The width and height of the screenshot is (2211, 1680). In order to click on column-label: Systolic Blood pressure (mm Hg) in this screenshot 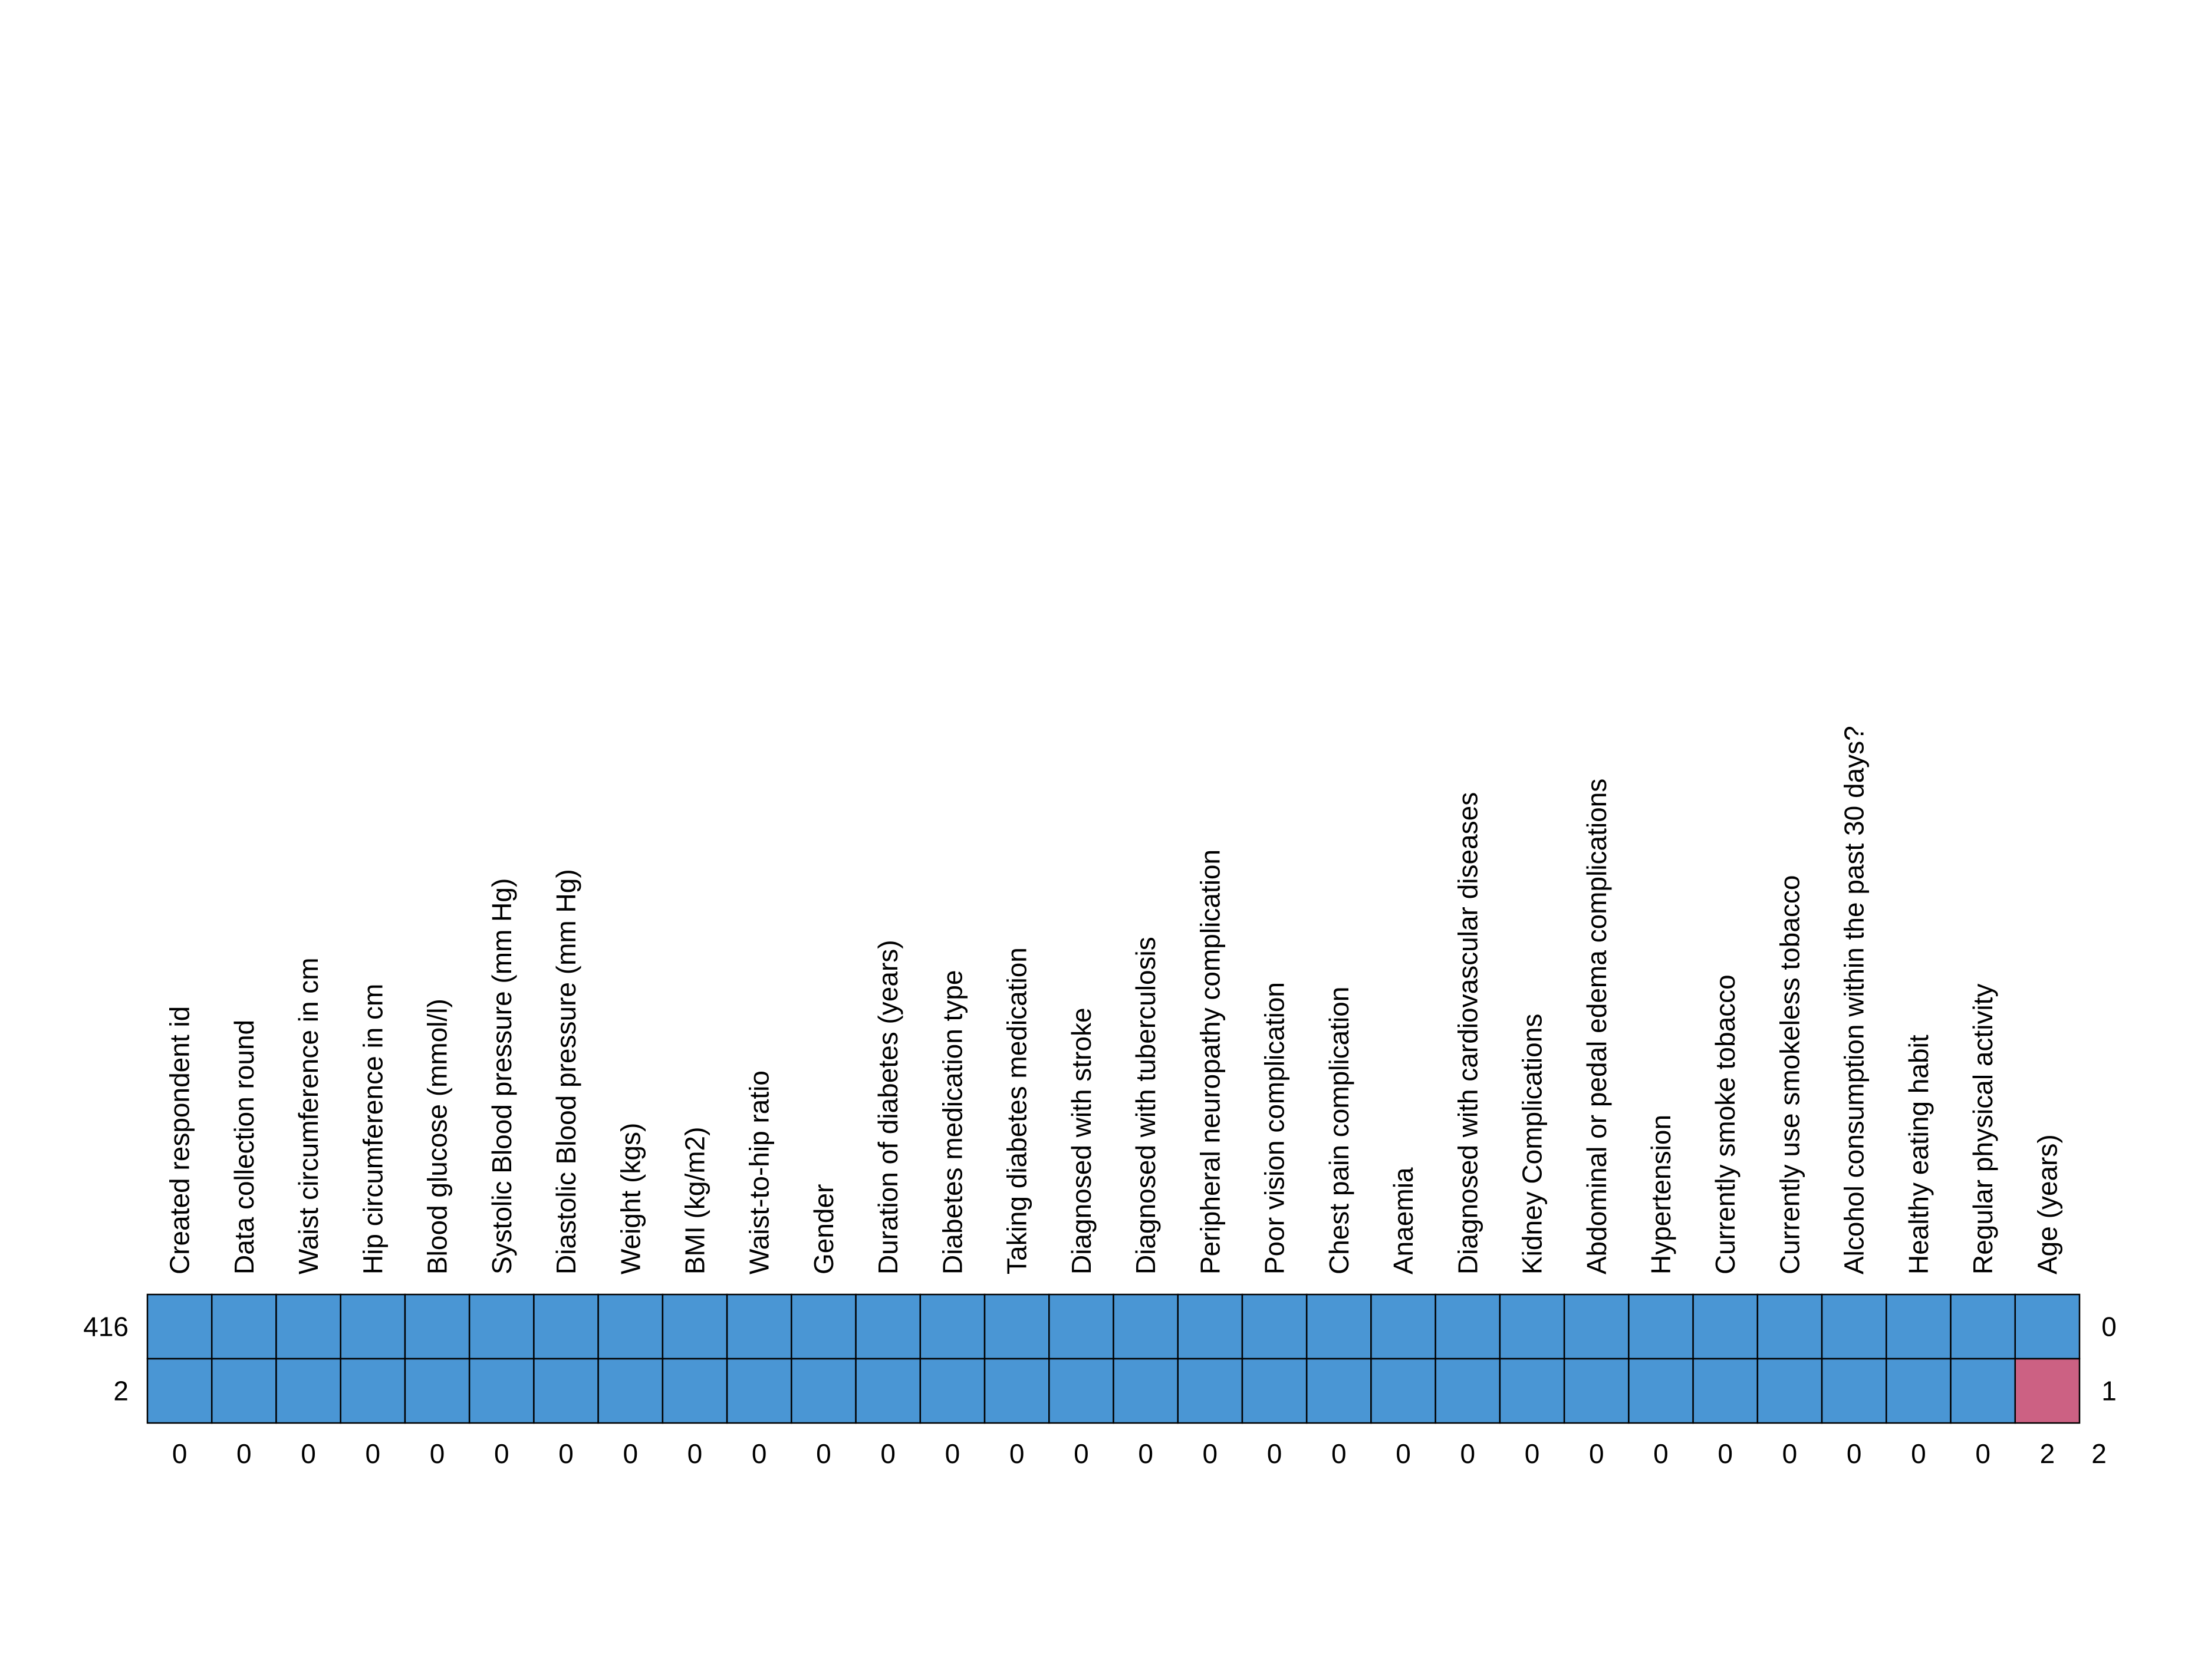, I will do `click(501, 1076)`.